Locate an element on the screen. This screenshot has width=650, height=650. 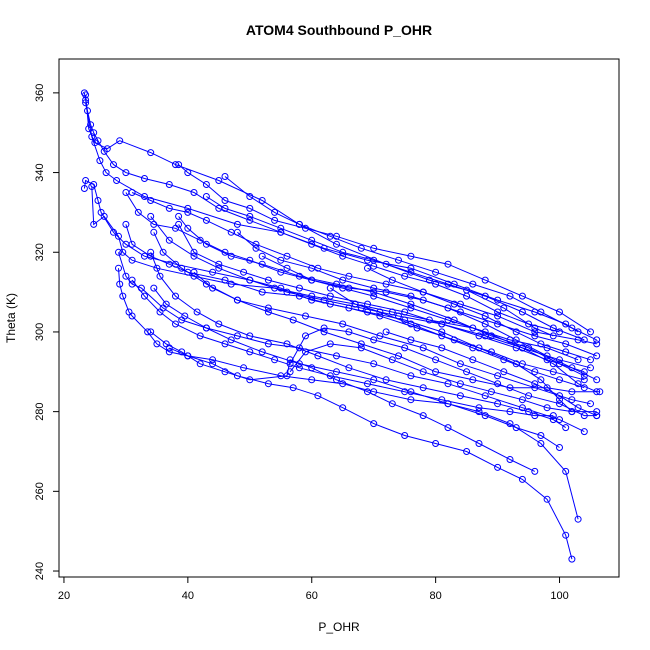
x-axis-label: P_OHR is located at coordinates (339, 627).